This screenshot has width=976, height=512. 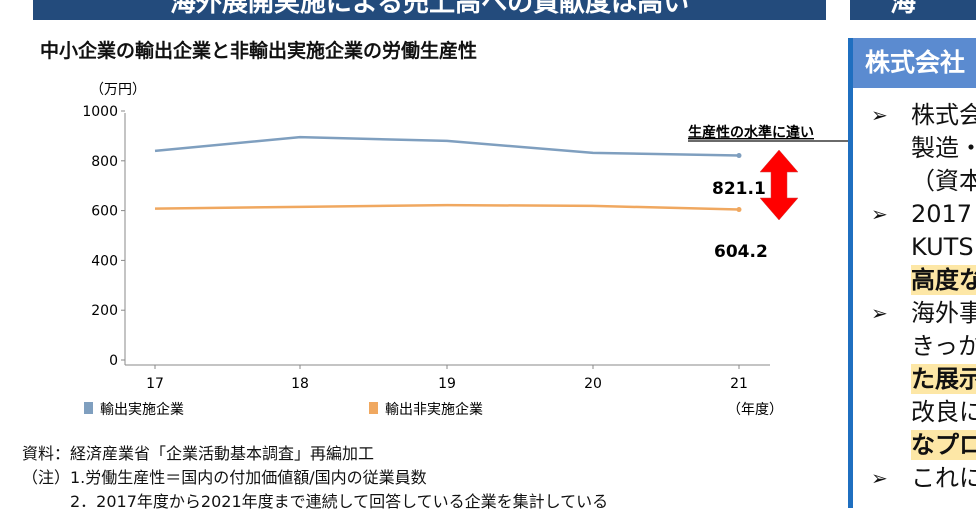 What do you see at coordinates (751, 132) in the screenshot?
I see `annotation-headline: 生産性の水準に違い` at bounding box center [751, 132].